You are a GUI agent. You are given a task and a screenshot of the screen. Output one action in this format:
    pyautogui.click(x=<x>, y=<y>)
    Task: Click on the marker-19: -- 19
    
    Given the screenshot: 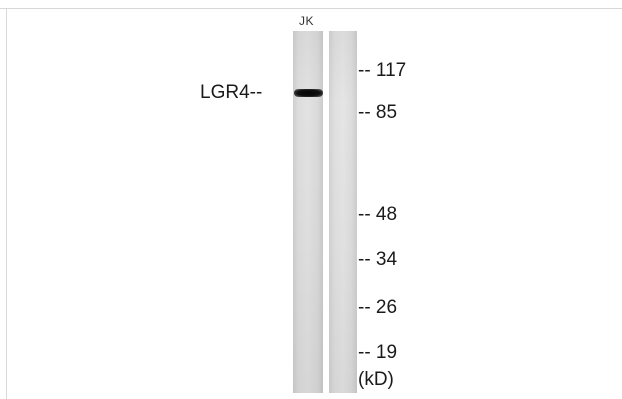 What is the action you would take?
    pyautogui.click(x=378, y=352)
    